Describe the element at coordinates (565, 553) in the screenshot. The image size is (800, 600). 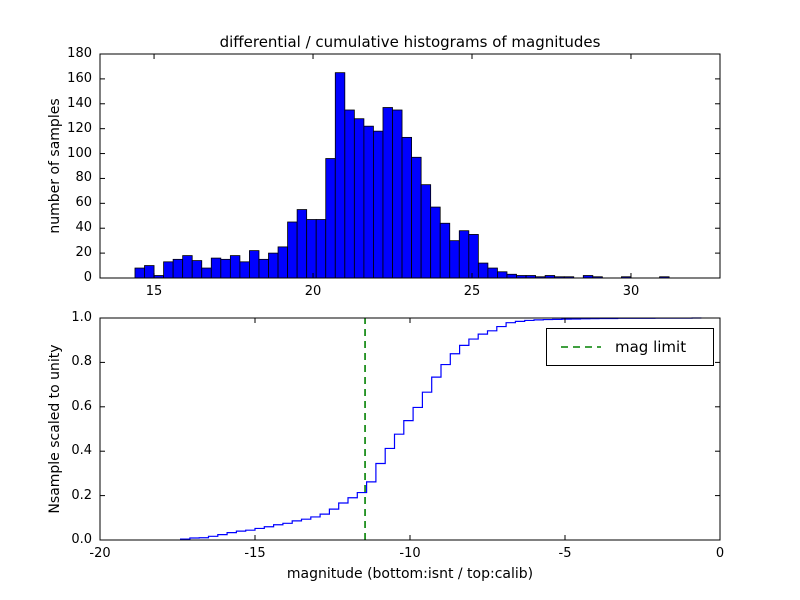
I see `x-tick-label: -5` at that location.